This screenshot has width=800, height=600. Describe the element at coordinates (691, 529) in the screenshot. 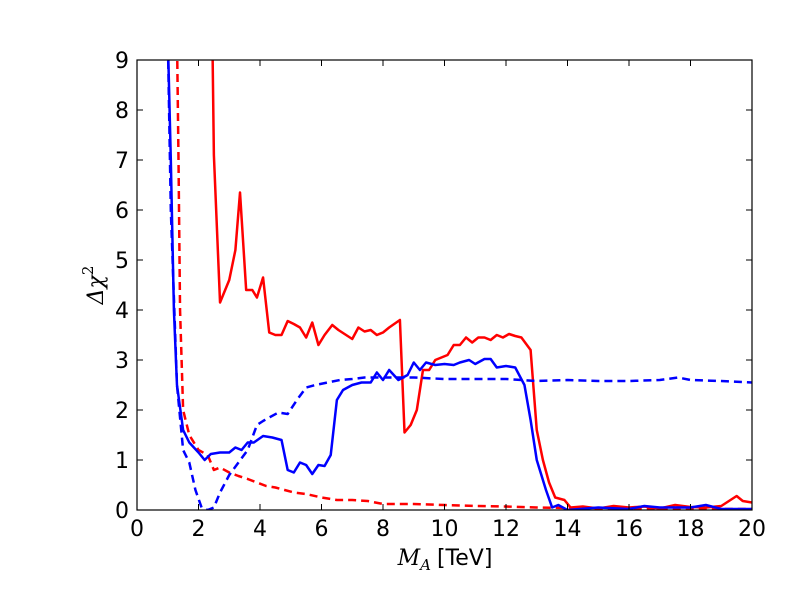

I see `x-tick-label: 18` at that location.